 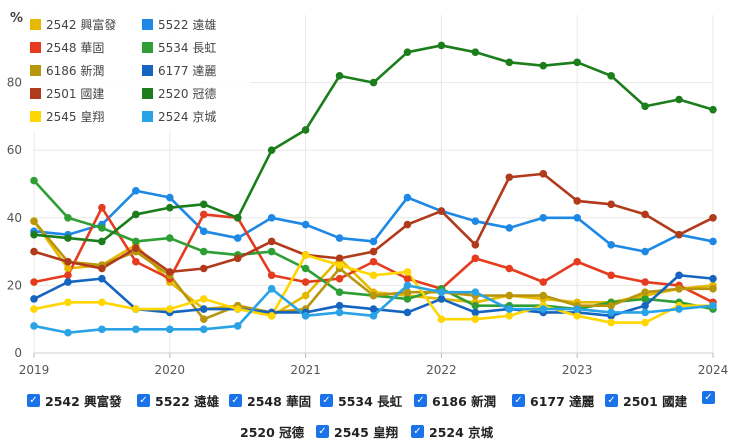 What do you see at coordinates (646, 400) in the screenshot?
I see `series-filter-checkbox: ✓ 2501 國建` at bounding box center [646, 400].